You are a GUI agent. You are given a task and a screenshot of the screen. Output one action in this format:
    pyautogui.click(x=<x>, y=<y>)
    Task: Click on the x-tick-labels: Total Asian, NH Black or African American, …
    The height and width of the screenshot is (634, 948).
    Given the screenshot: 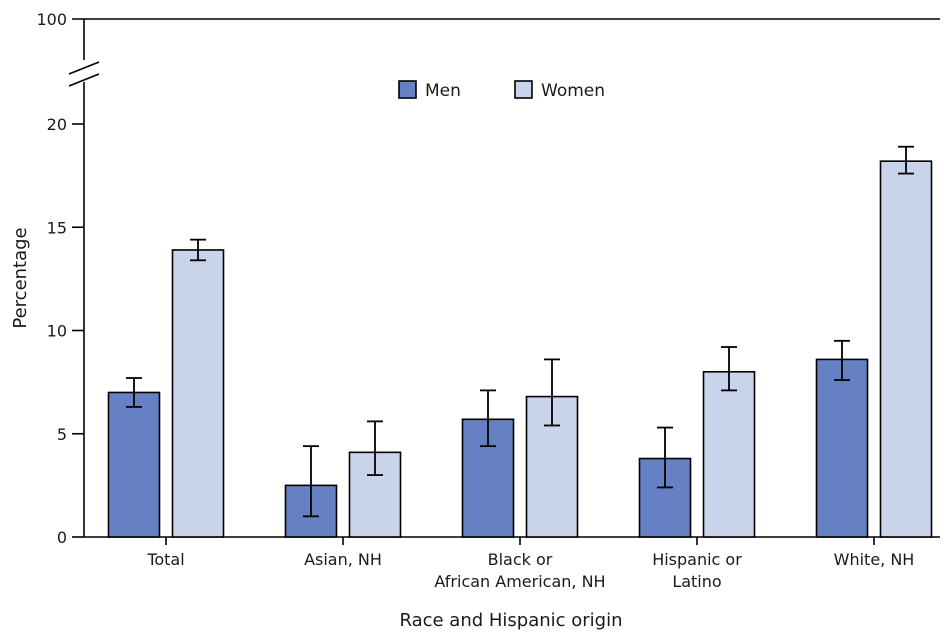 What is the action you would take?
    pyautogui.click(x=530, y=570)
    